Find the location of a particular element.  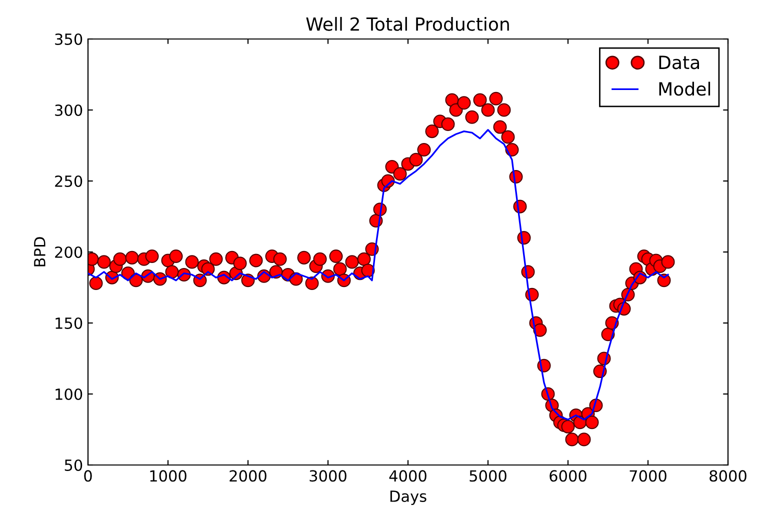

x-tick-label: 0 is located at coordinates (88, 476).